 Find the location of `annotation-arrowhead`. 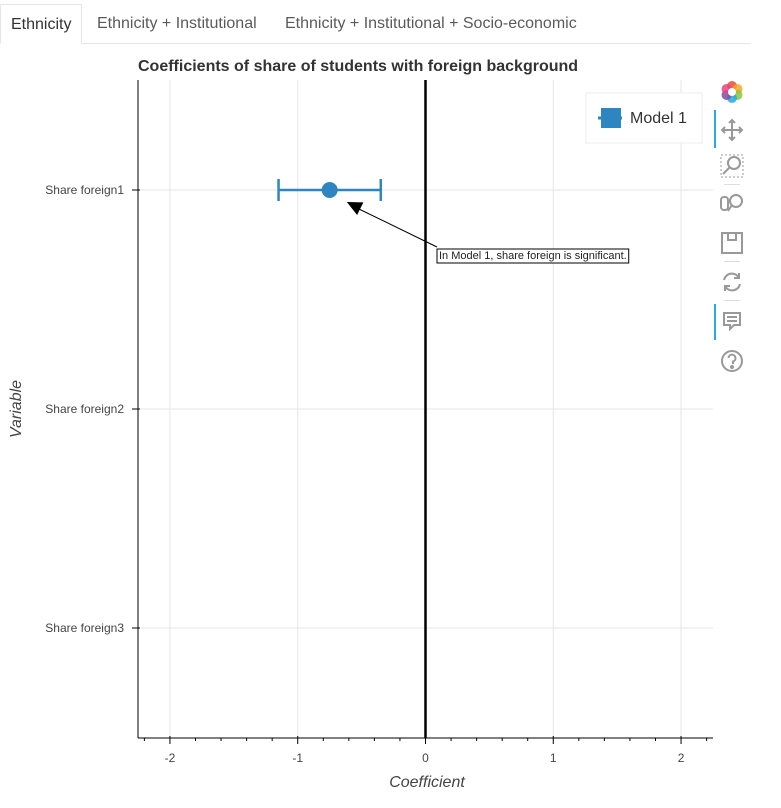

annotation-arrowhead is located at coordinates (355, 208).